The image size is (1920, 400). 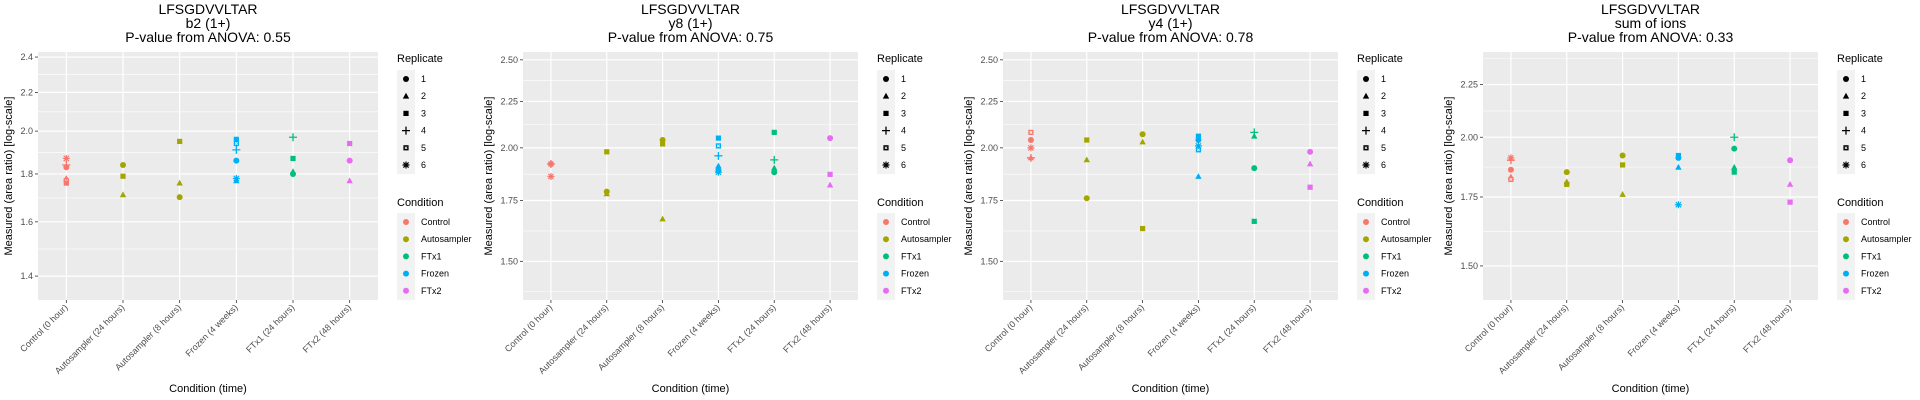 I want to click on y-tick-label: 2.50, so click(x=989, y=60).